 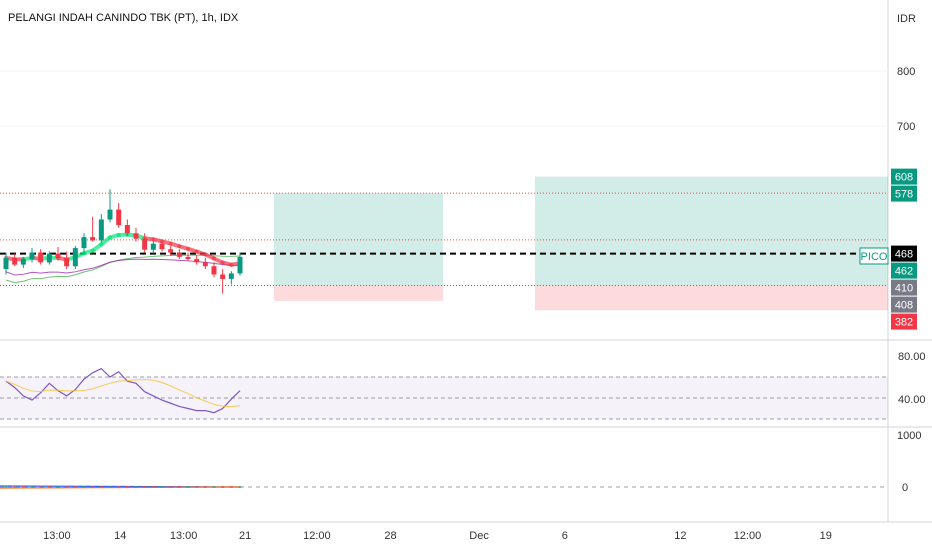 I want to click on price-label: 608, so click(x=904, y=178).